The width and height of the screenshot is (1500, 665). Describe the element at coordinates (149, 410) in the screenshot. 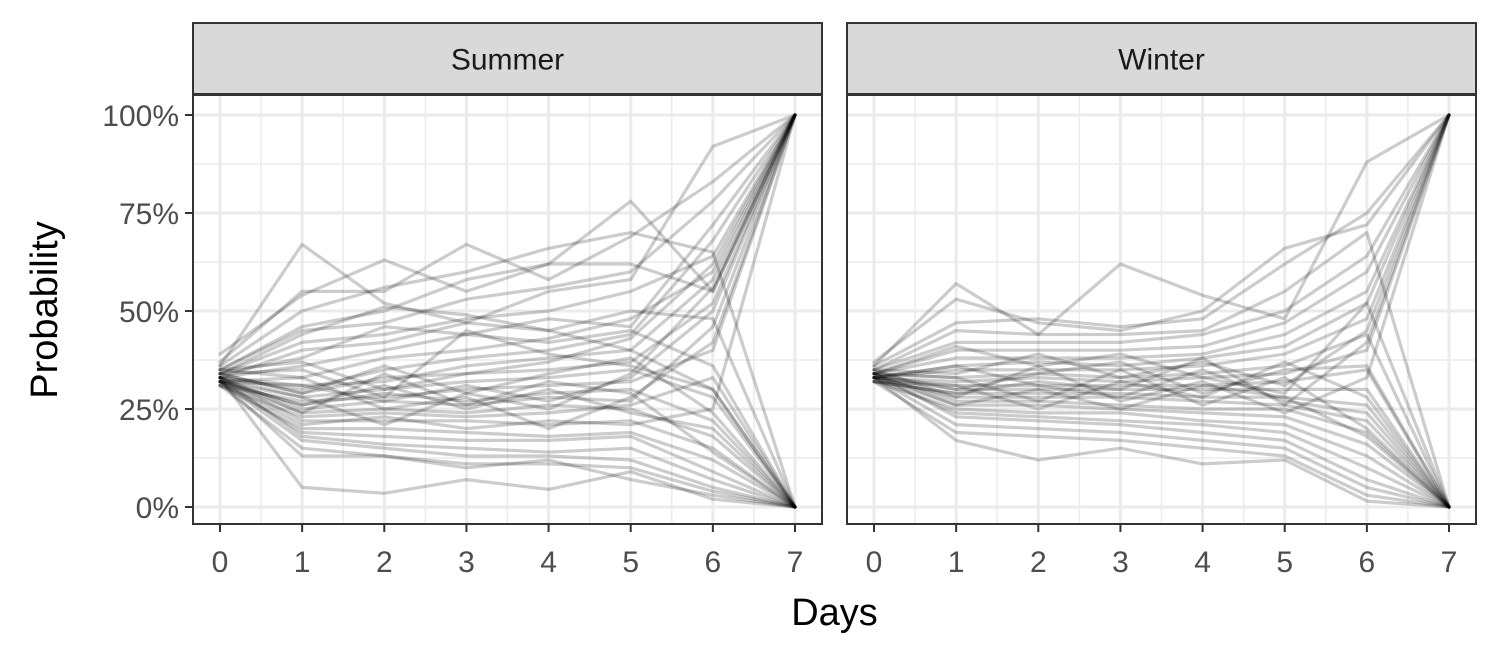

I see `y-tick-label: 25%` at that location.